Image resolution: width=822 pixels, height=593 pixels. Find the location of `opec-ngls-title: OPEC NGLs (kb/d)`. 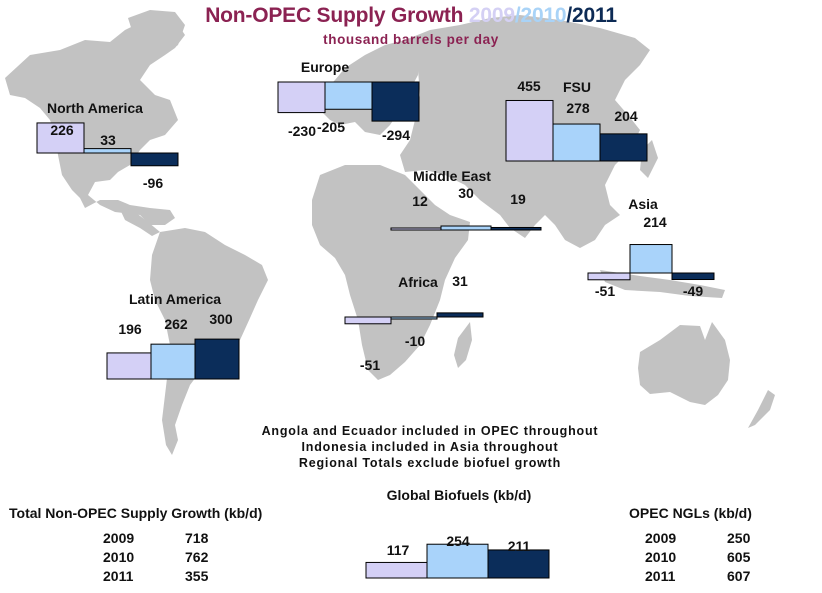

opec-ngls-title: OPEC NGLs (kb/d) is located at coordinates (690, 513).